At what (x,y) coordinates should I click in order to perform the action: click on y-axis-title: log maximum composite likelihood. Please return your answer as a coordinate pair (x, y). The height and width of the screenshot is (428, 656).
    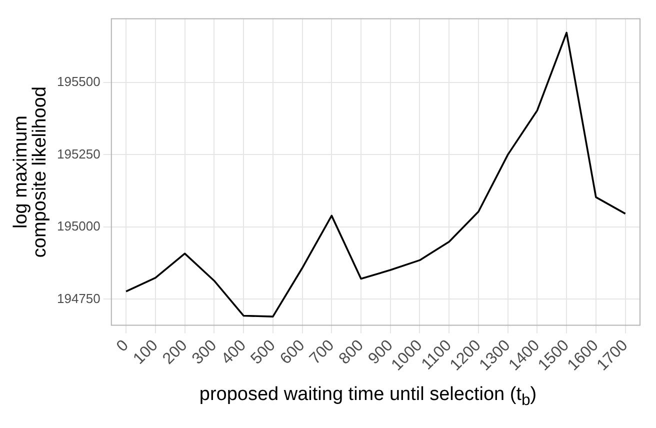
    Looking at the image, I should click on (30, 172).